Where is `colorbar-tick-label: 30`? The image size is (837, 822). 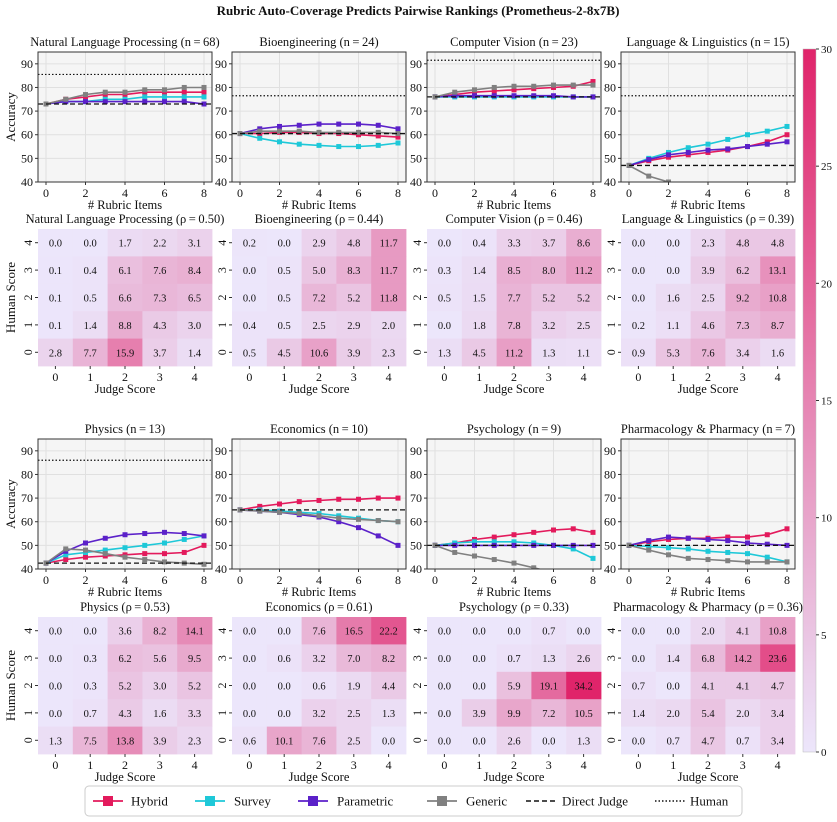
colorbar-tick-label: 30 is located at coordinates (827, 50).